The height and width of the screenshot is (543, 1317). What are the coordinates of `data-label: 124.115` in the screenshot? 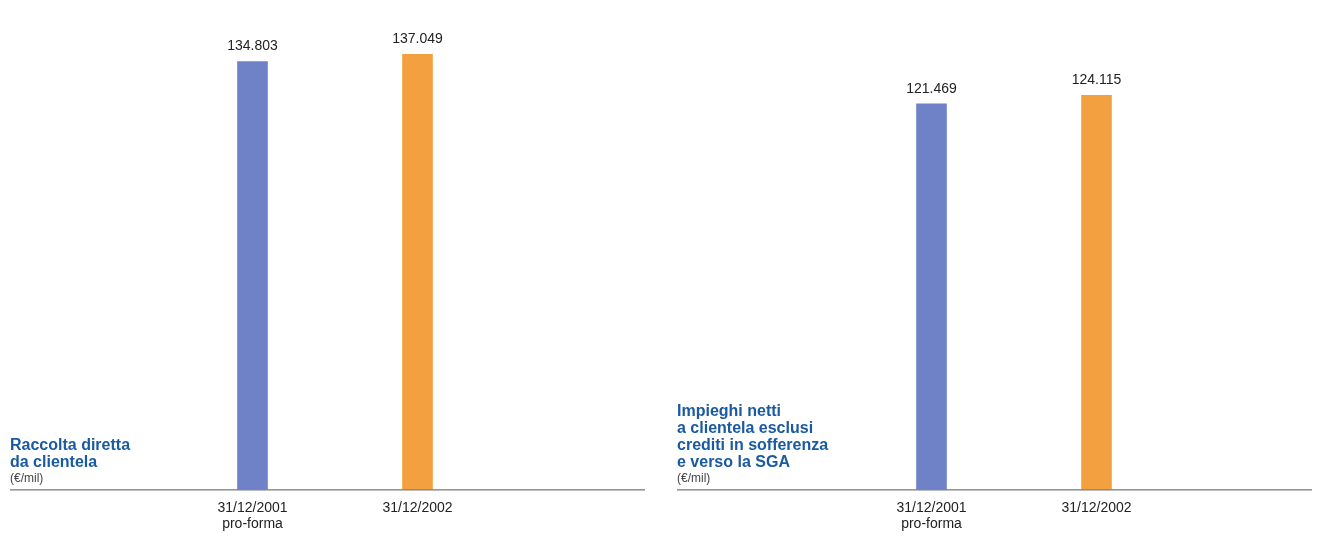 It's located at (1096, 79).